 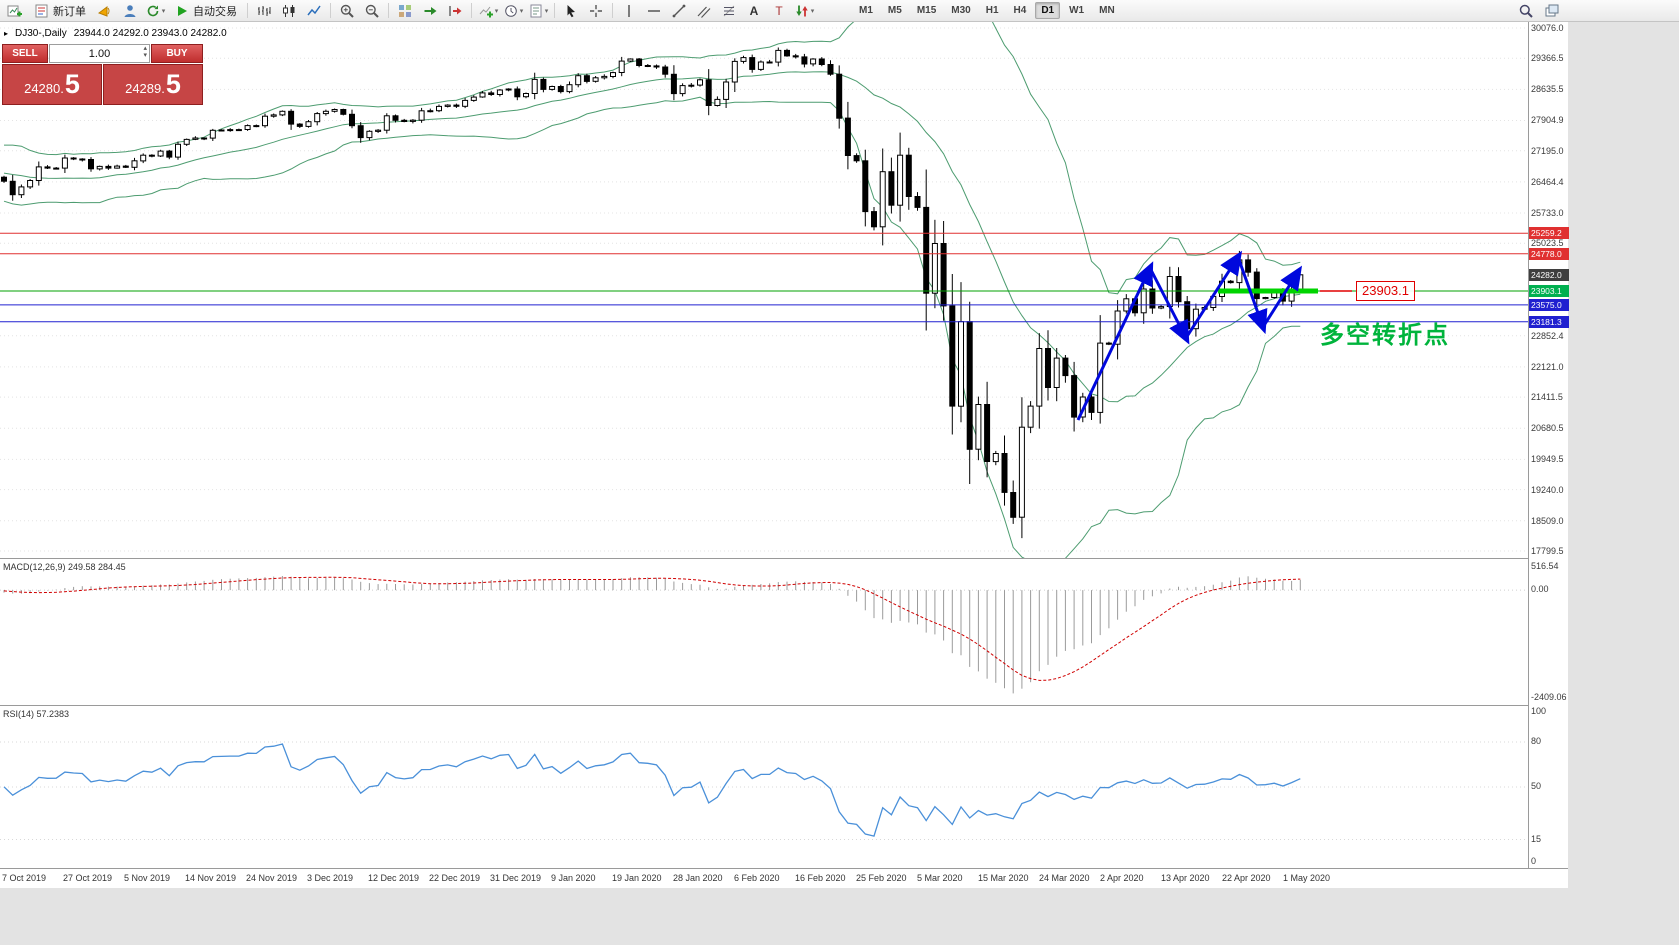 I want to click on indicators-button: ▾, so click(x=488, y=11).